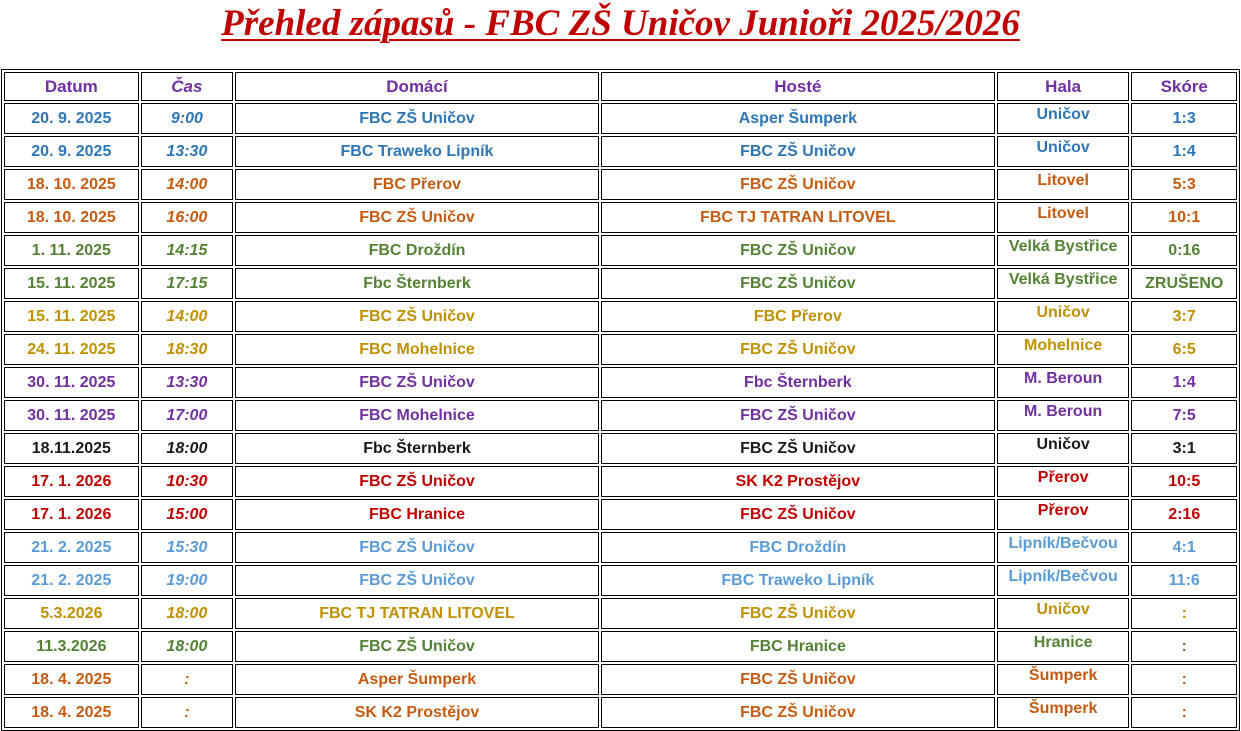 The image size is (1241, 731). Describe the element at coordinates (187, 118) in the screenshot. I see `time-cell: 9:00` at that location.